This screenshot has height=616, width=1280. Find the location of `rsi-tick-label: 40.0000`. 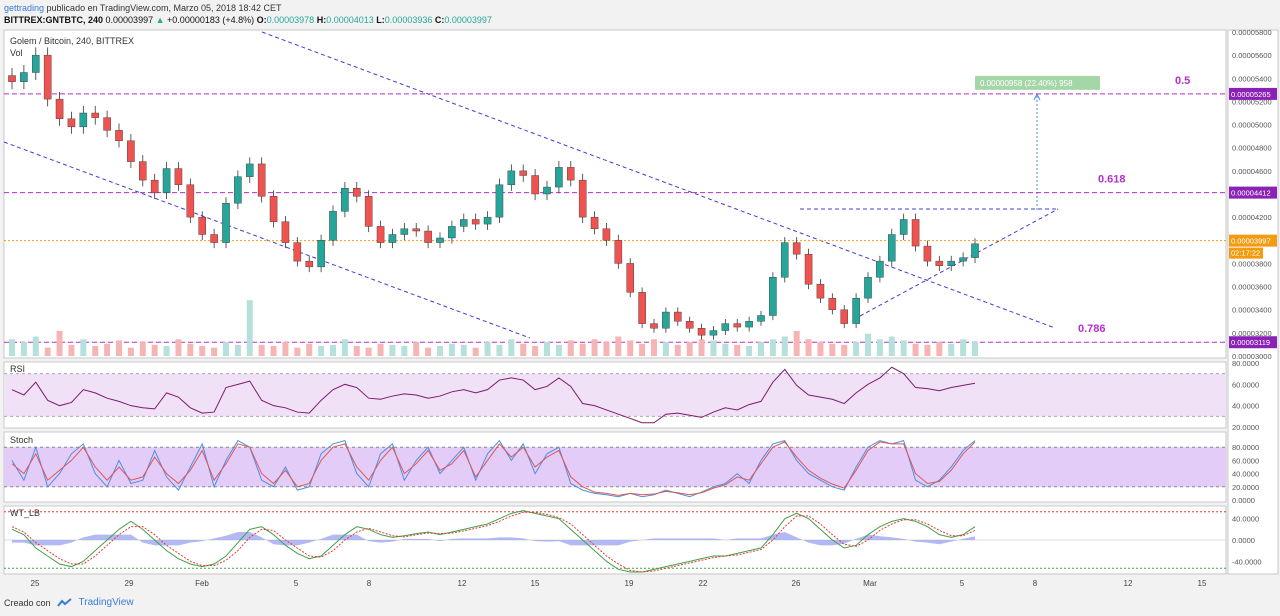

rsi-tick-label: 40.0000 is located at coordinates (1245, 406).